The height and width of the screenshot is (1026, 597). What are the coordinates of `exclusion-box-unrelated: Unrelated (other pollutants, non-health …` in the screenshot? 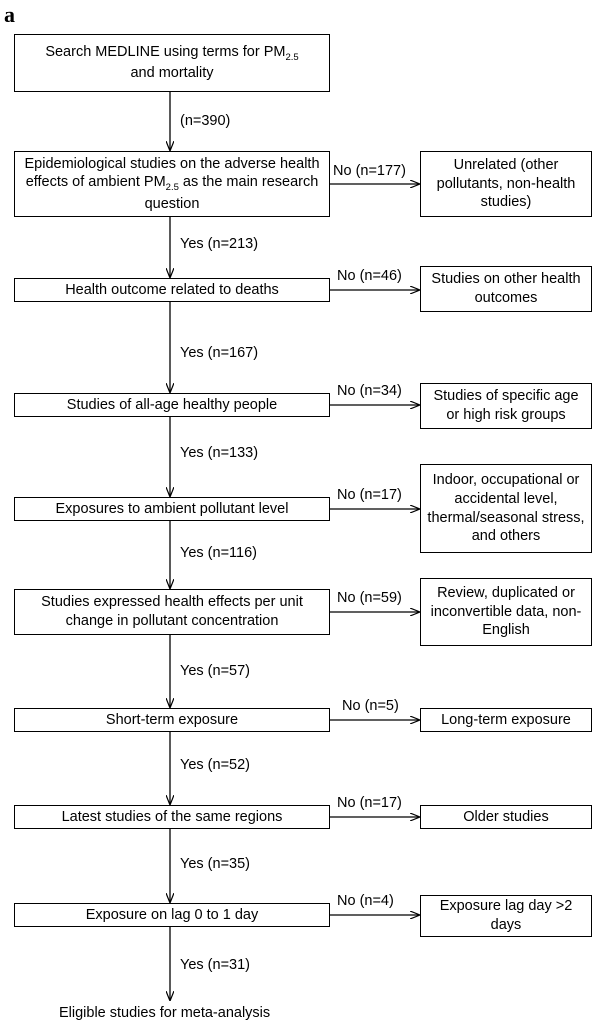 It's located at (506, 184).